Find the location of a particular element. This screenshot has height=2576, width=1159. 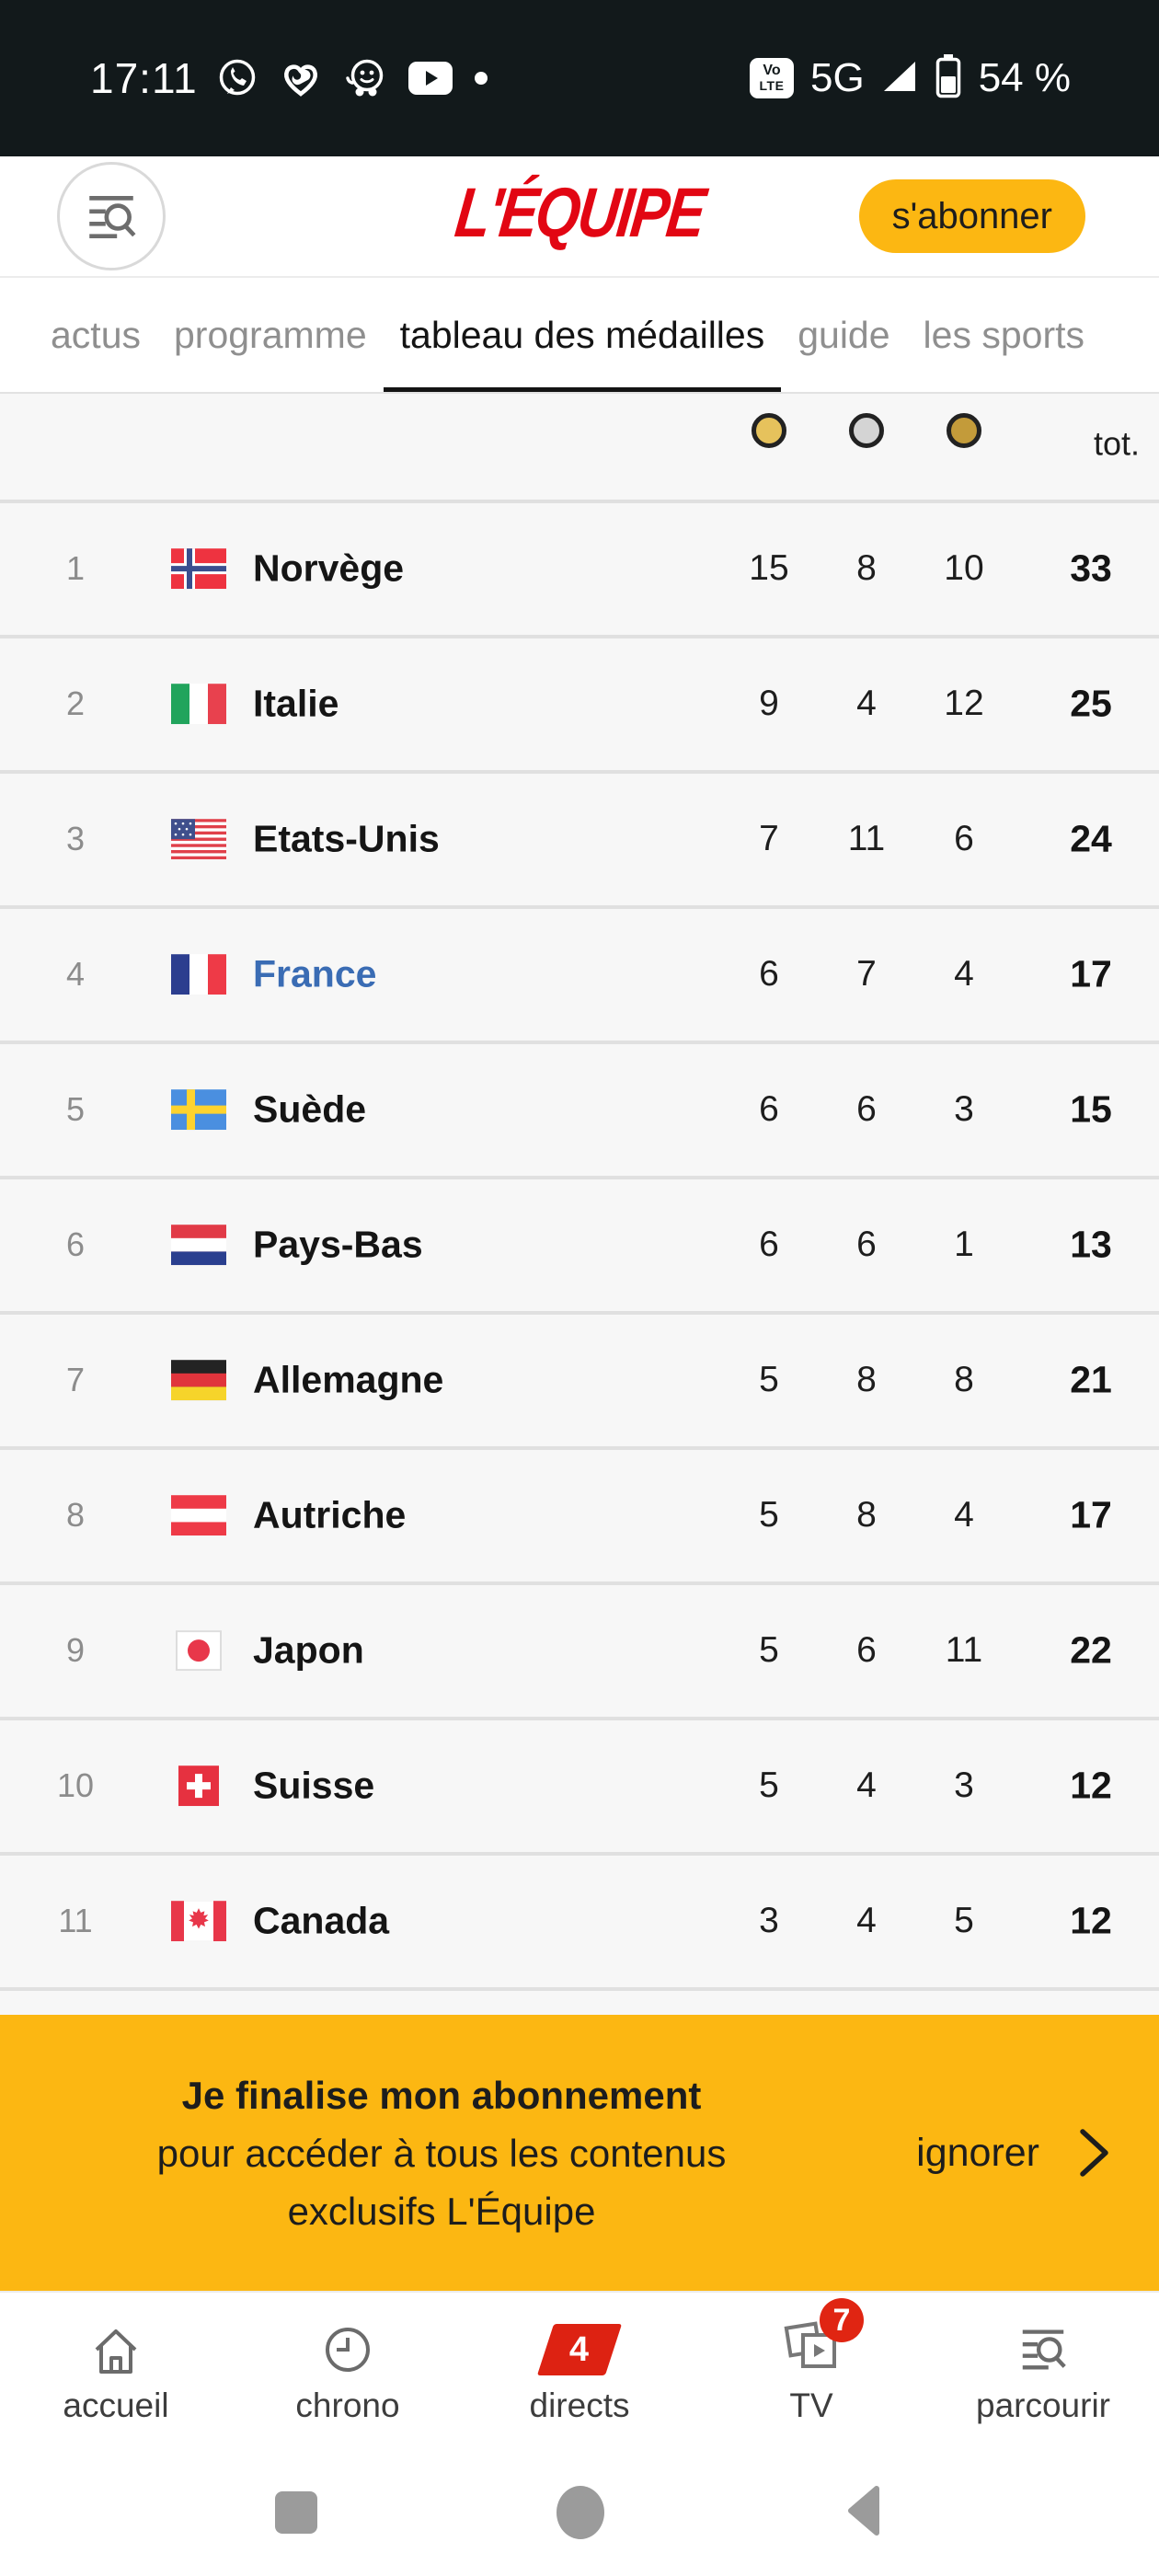

total-count: 25 is located at coordinates (1091, 703).